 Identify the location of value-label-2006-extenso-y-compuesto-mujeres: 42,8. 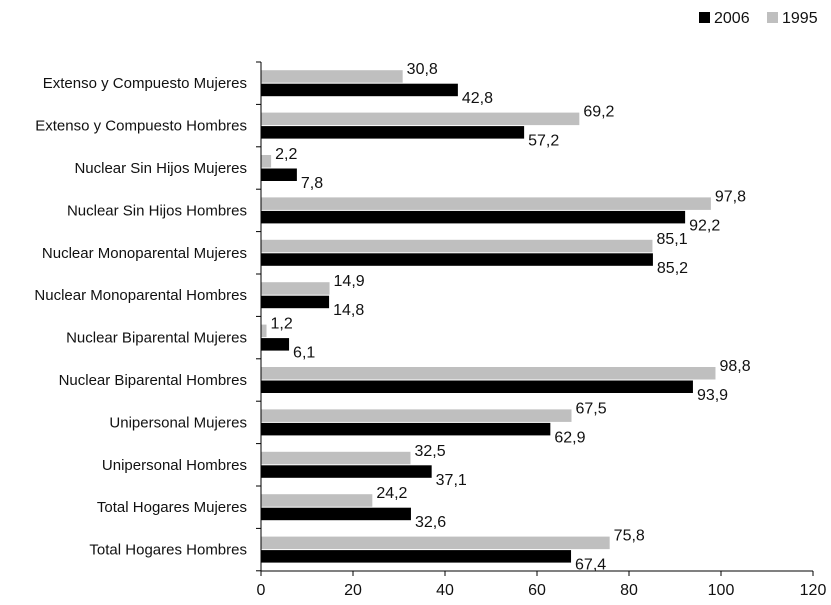
(477, 98).